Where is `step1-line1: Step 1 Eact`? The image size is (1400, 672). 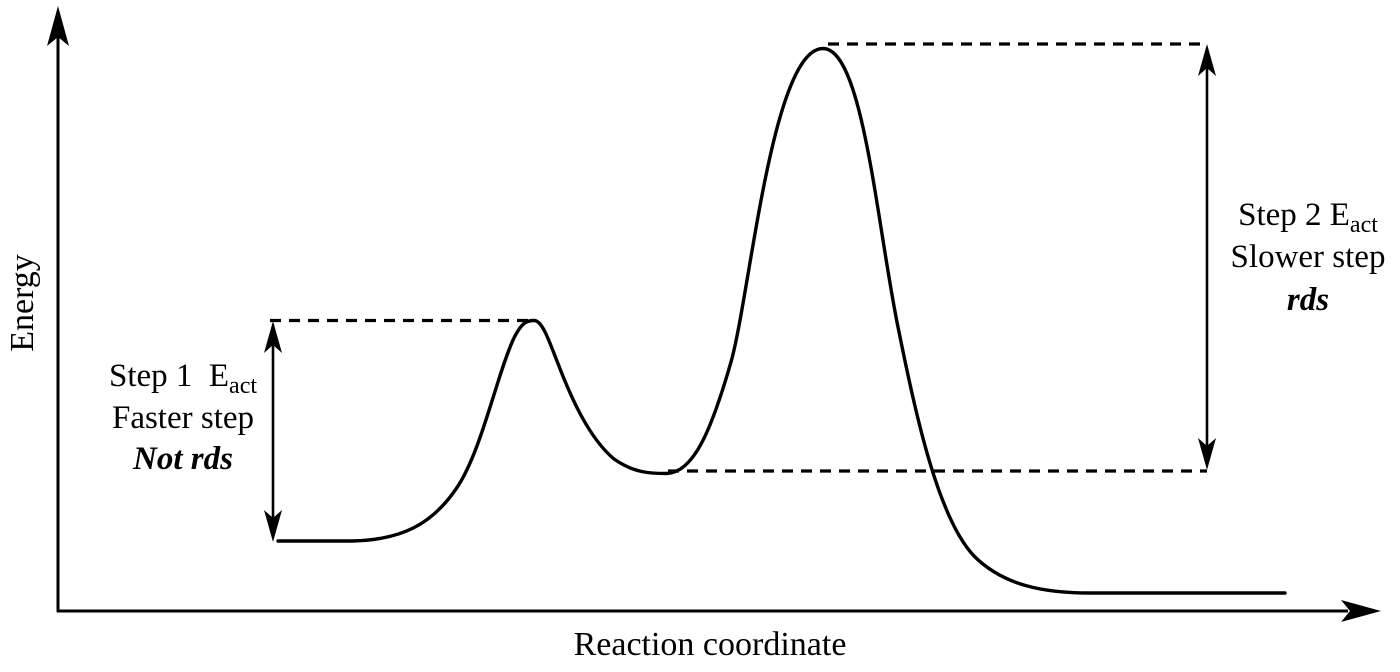
step1-line1: Step 1 Eact is located at coordinates (183, 378).